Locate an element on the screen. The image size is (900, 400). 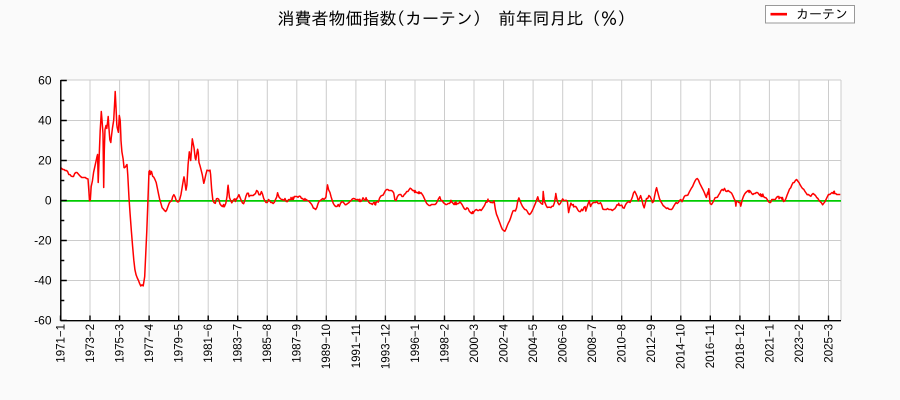
svg-text: 20 is located at coordinates (45, 161).